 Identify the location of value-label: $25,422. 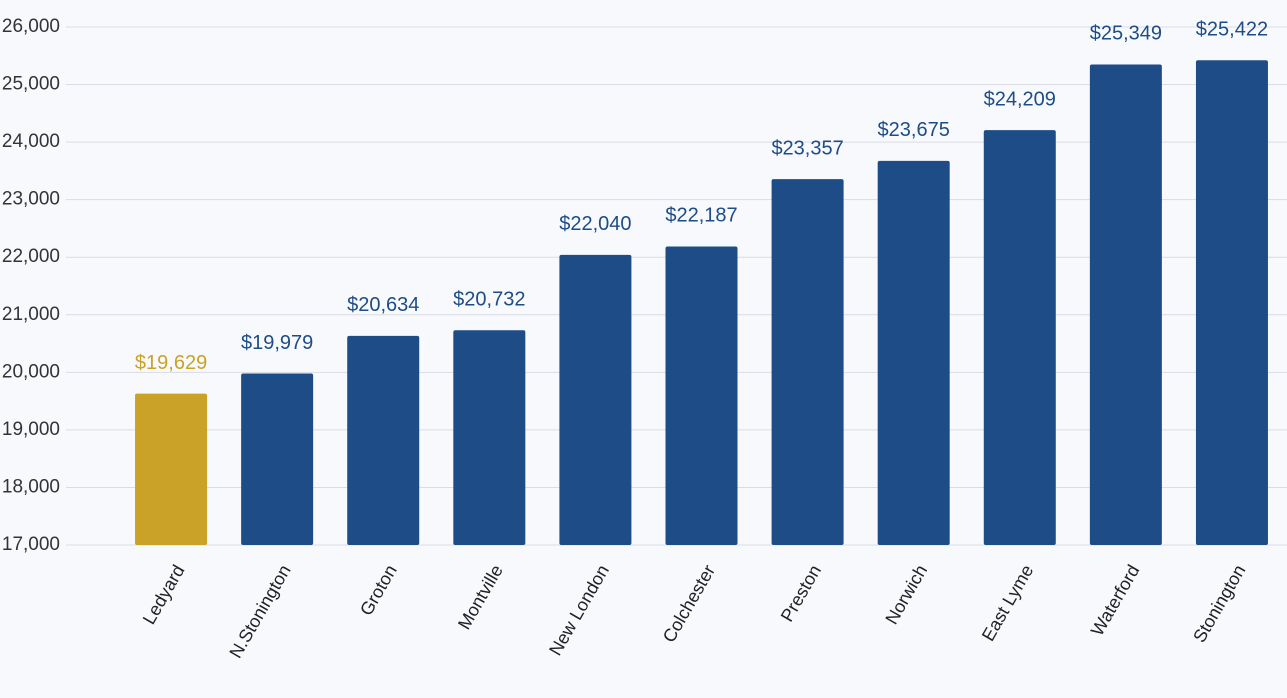
(1232, 30).